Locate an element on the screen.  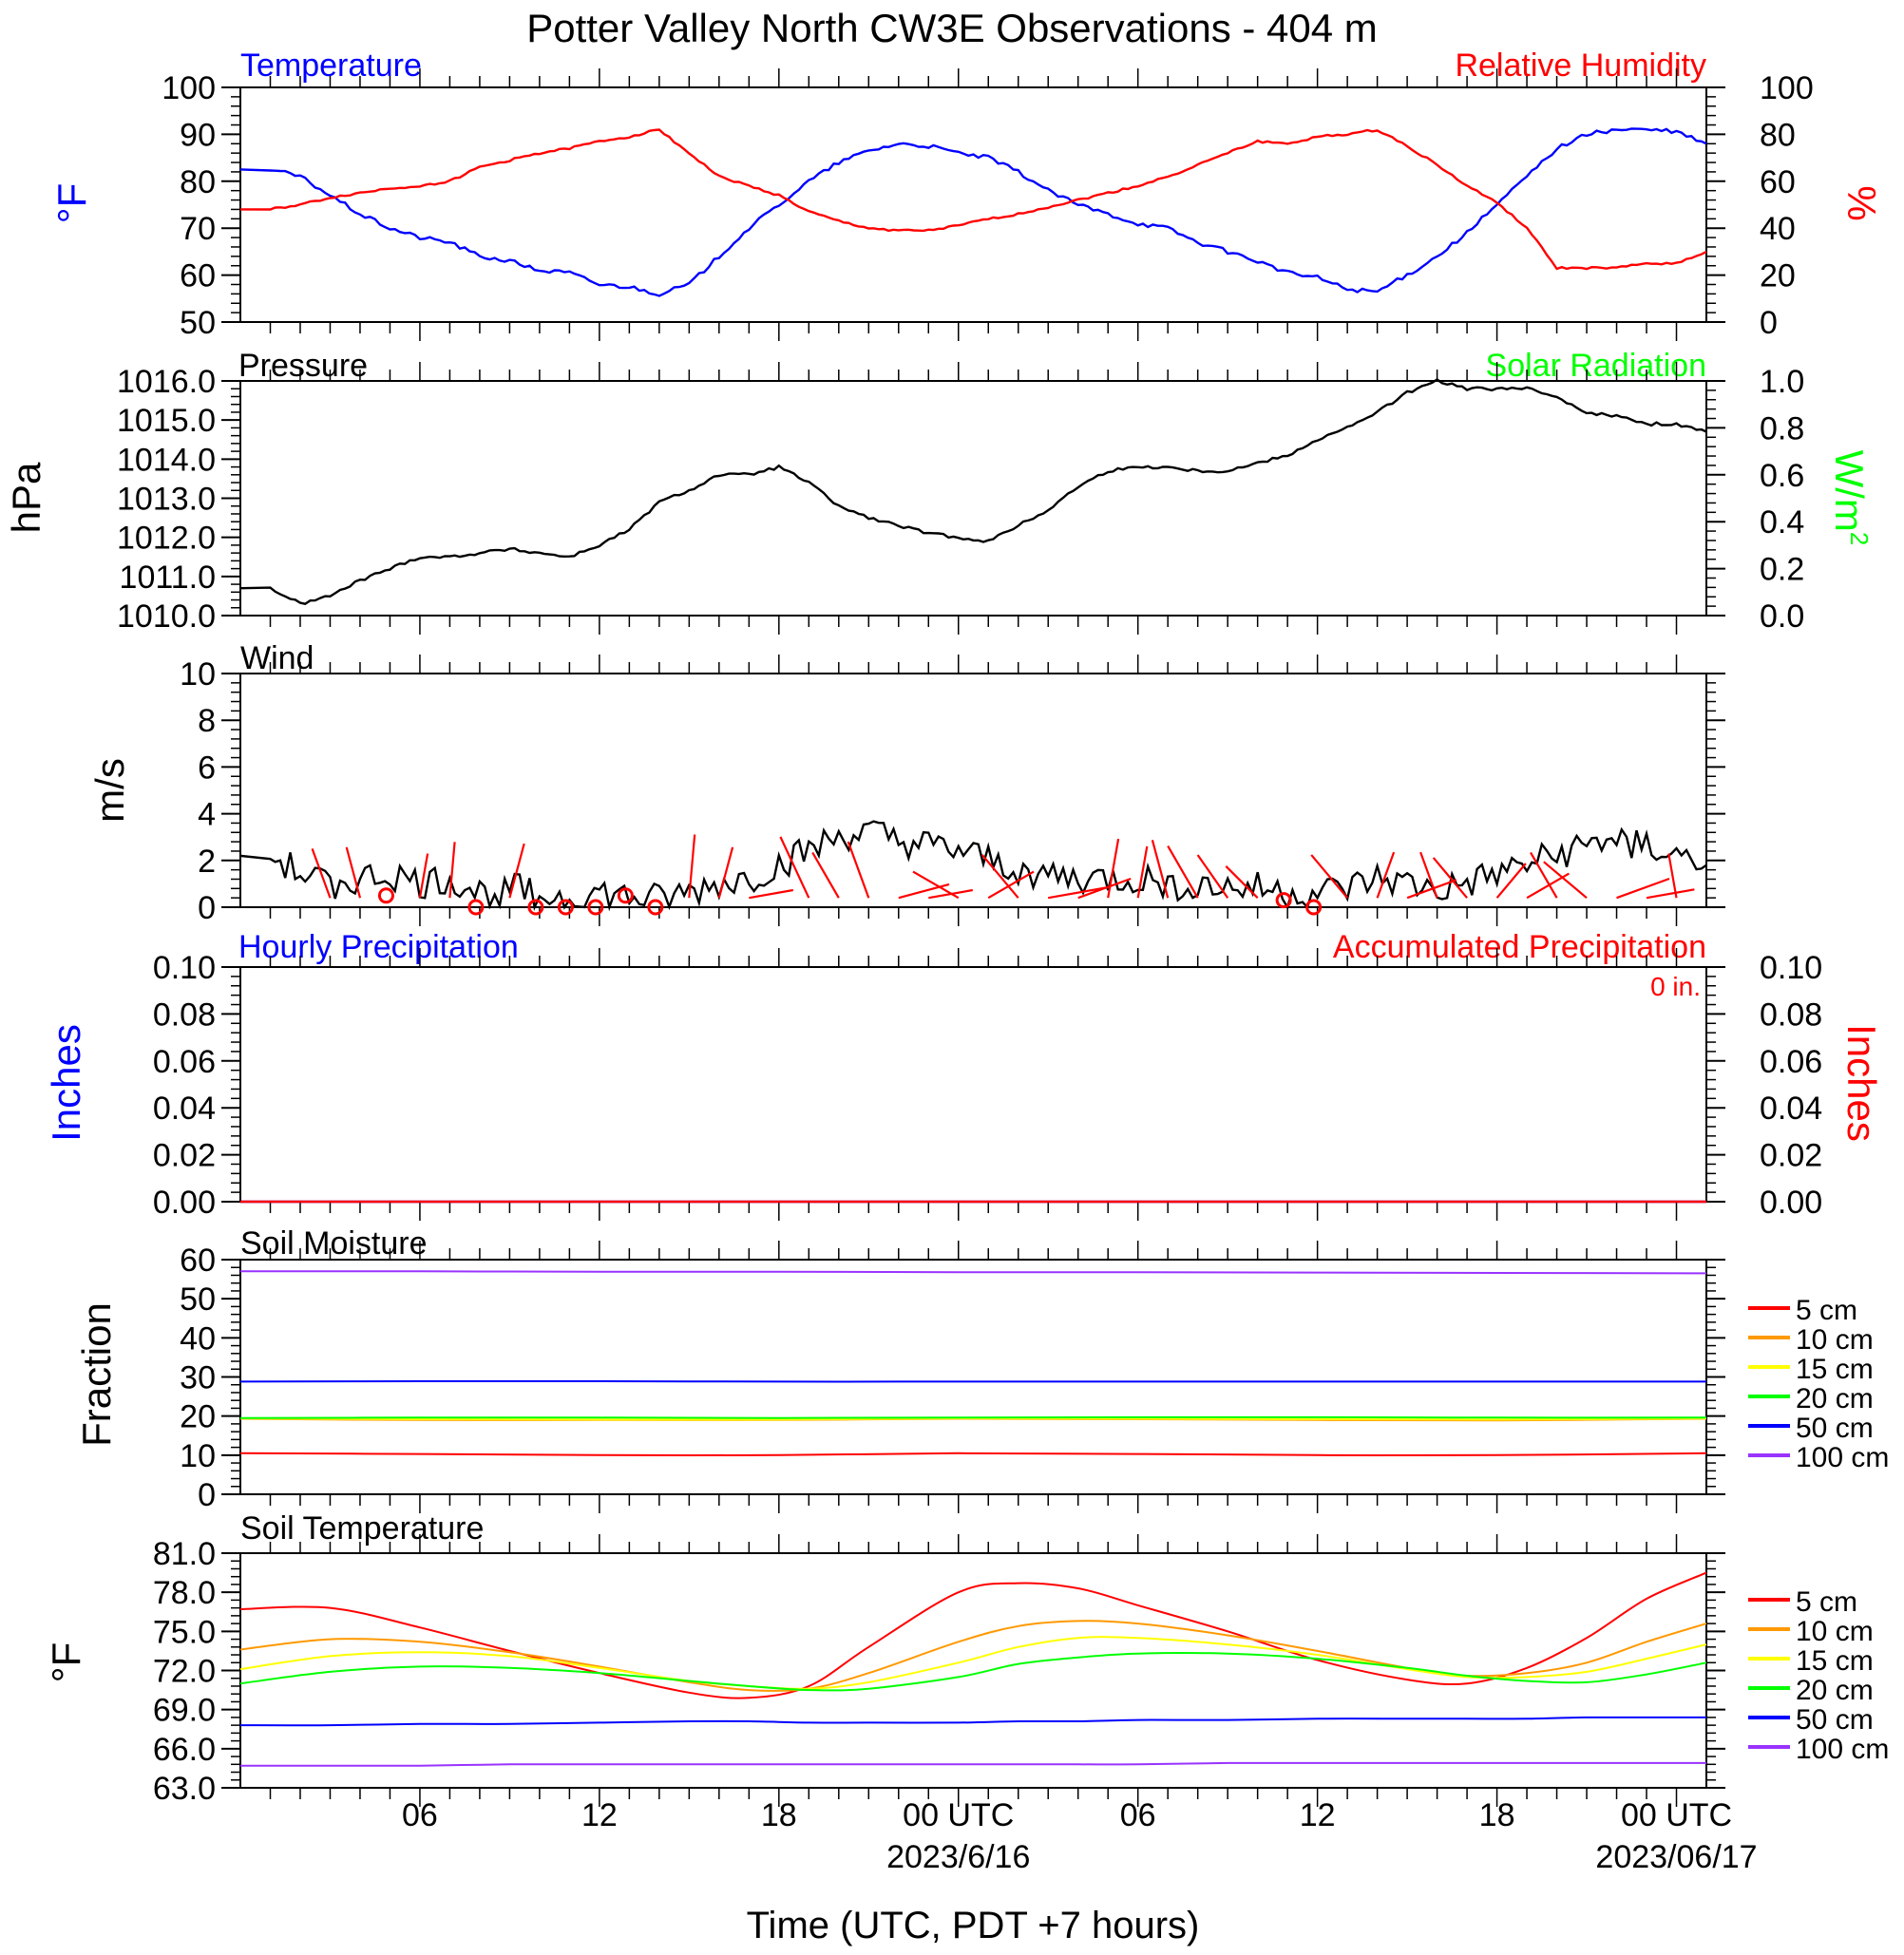
series-line-50-cm is located at coordinates (972, 1721).